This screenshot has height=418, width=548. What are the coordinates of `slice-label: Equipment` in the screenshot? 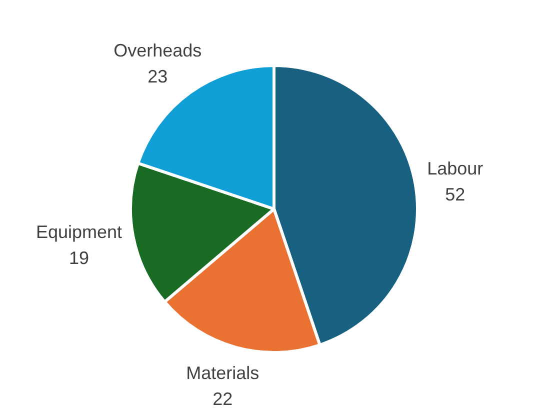 It's located at (79, 232).